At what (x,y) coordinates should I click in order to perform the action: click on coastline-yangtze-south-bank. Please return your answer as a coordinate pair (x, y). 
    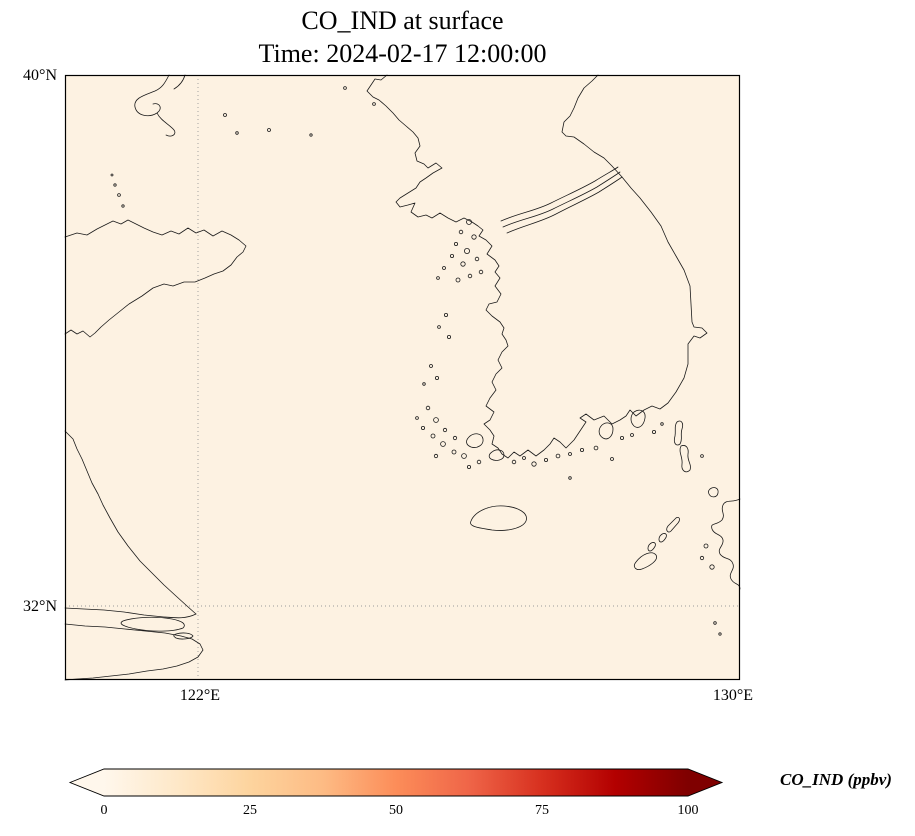
    Looking at the image, I should click on (134, 652).